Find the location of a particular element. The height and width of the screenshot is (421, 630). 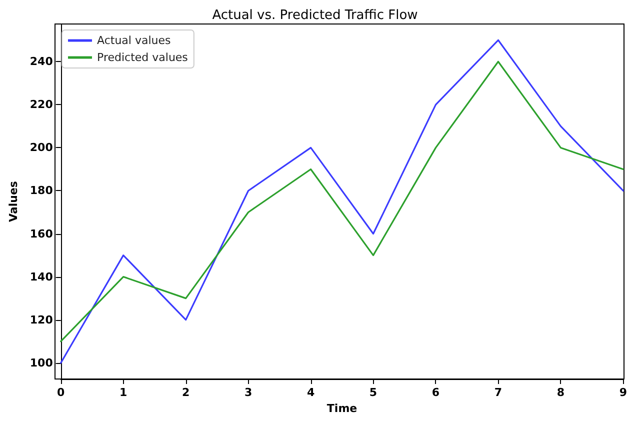

legend-label: Actual values is located at coordinates (134, 40).